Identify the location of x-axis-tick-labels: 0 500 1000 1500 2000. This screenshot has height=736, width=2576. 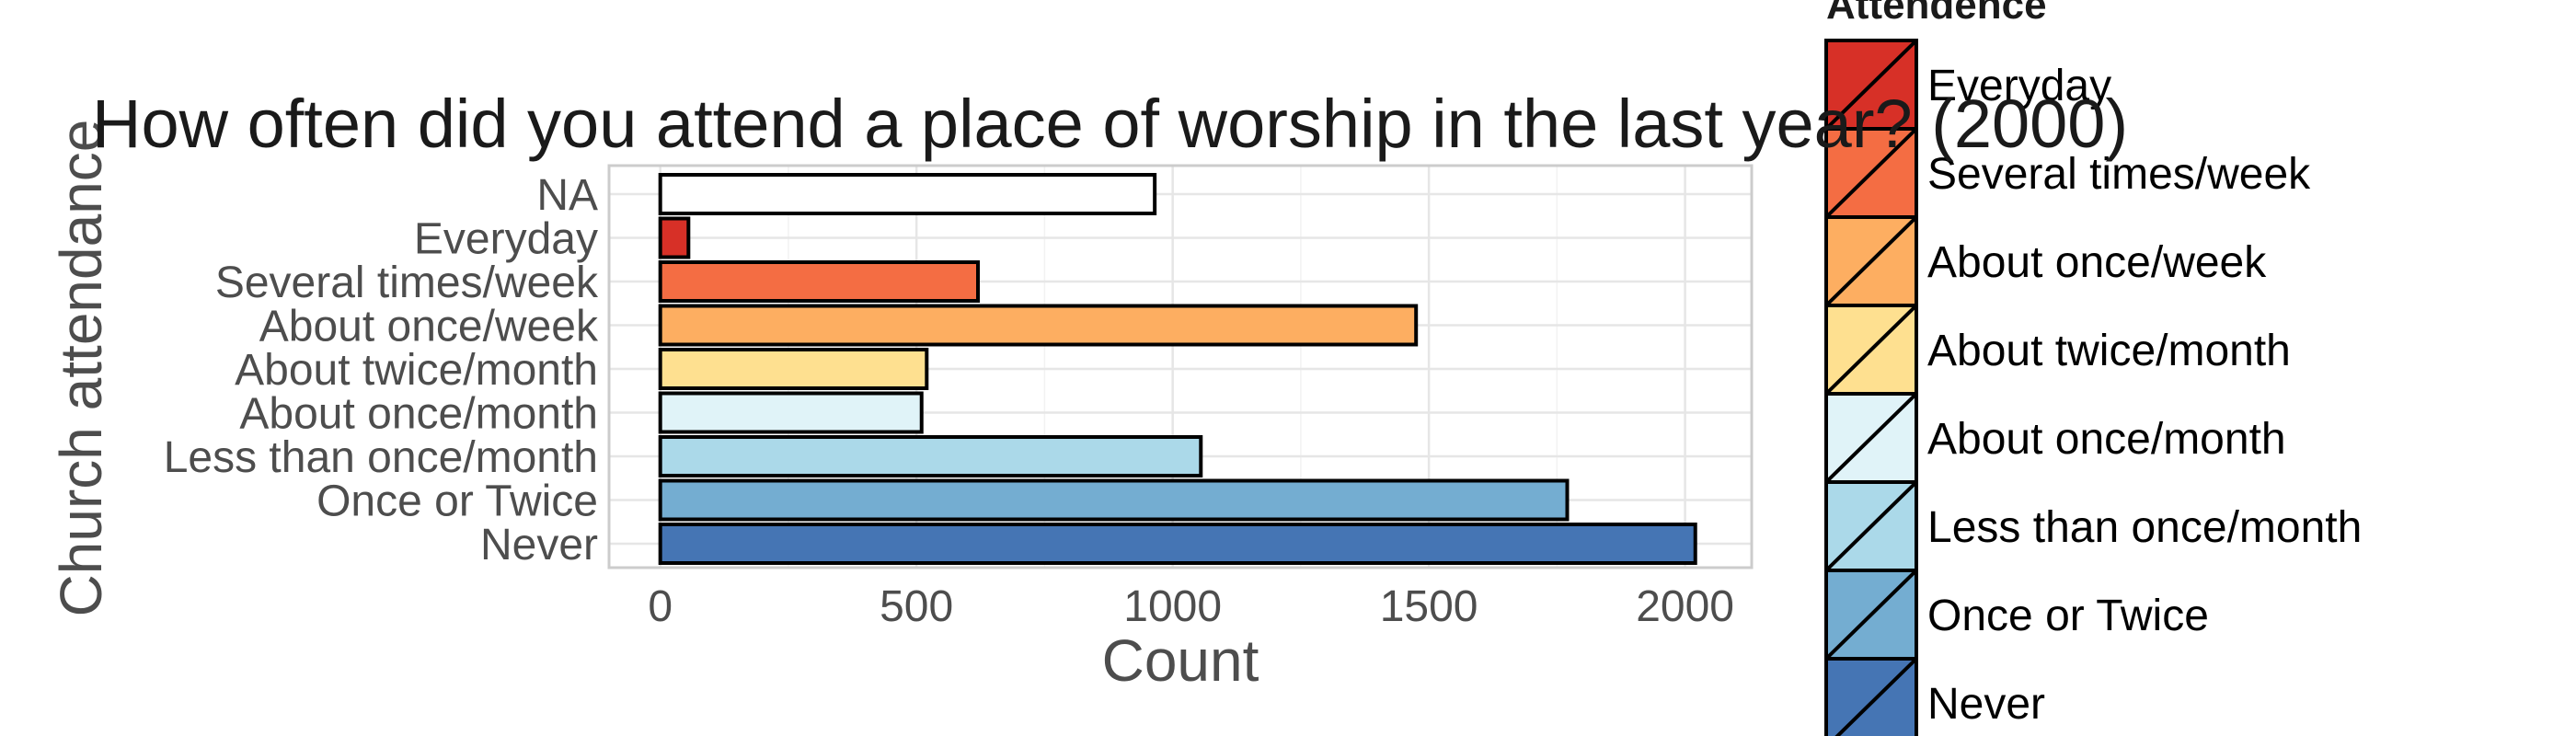
(1191, 606).